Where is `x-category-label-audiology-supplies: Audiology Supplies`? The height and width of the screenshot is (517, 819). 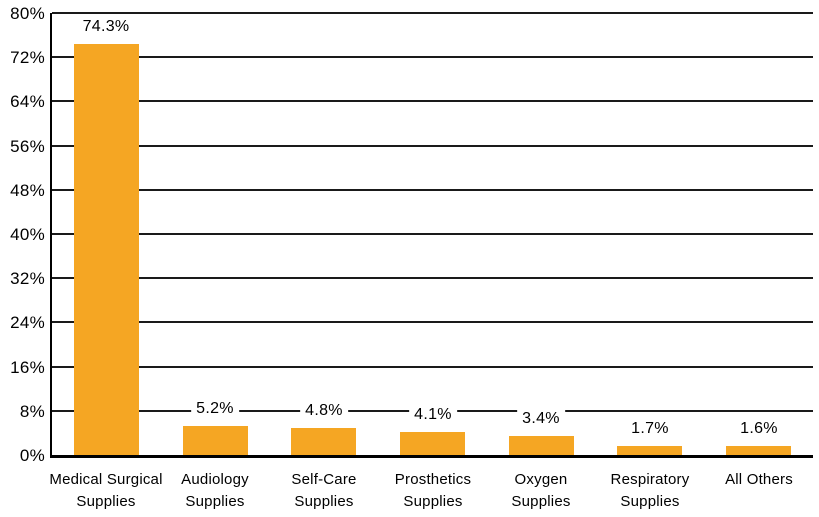 x-category-label-audiology-supplies: Audiology Supplies is located at coordinates (215, 490).